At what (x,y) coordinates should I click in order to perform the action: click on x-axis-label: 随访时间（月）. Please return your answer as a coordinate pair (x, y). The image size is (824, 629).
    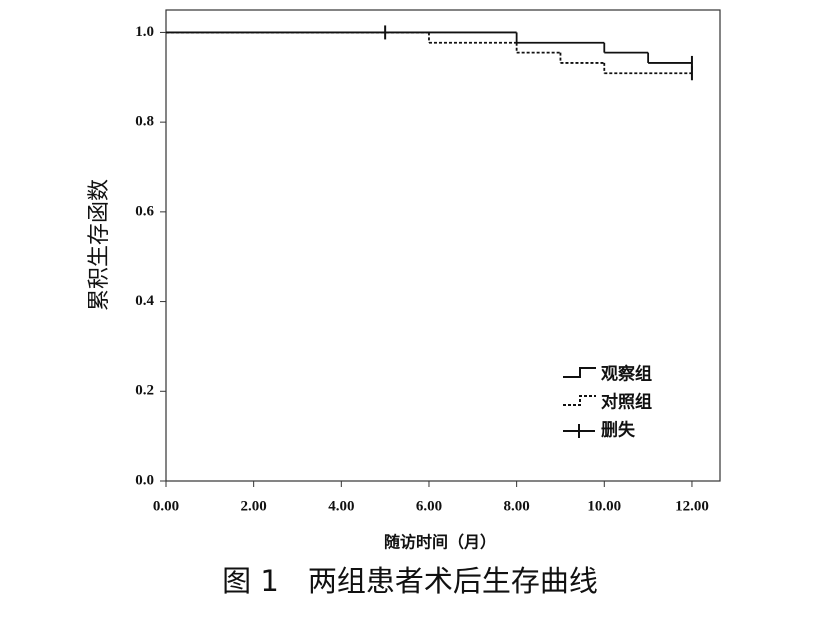
    Looking at the image, I should click on (440, 542).